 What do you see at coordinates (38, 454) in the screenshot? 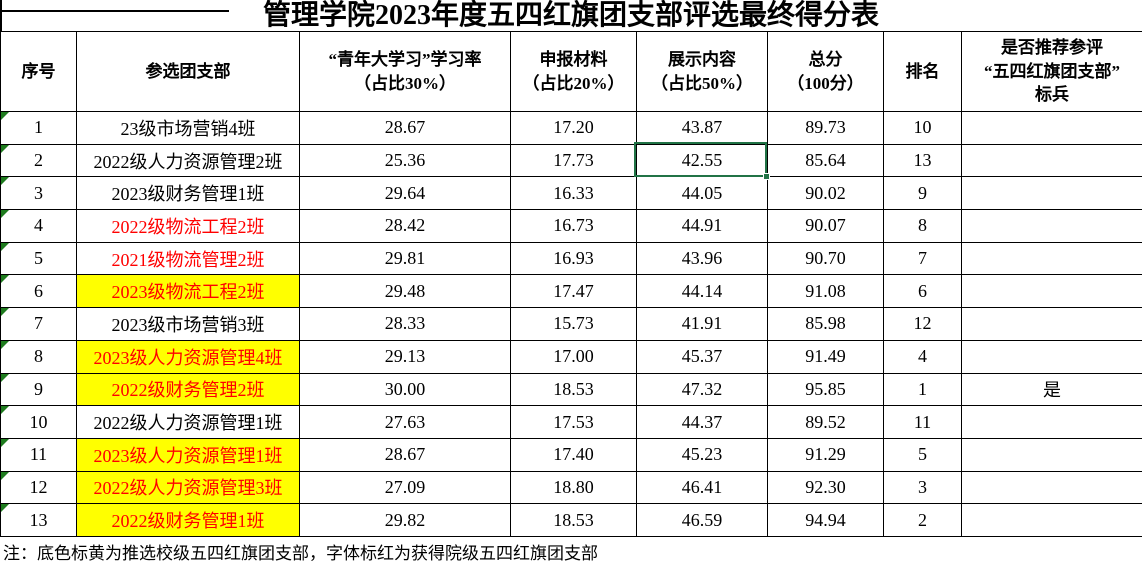
I see `cell-no: 11` at bounding box center [38, 454].